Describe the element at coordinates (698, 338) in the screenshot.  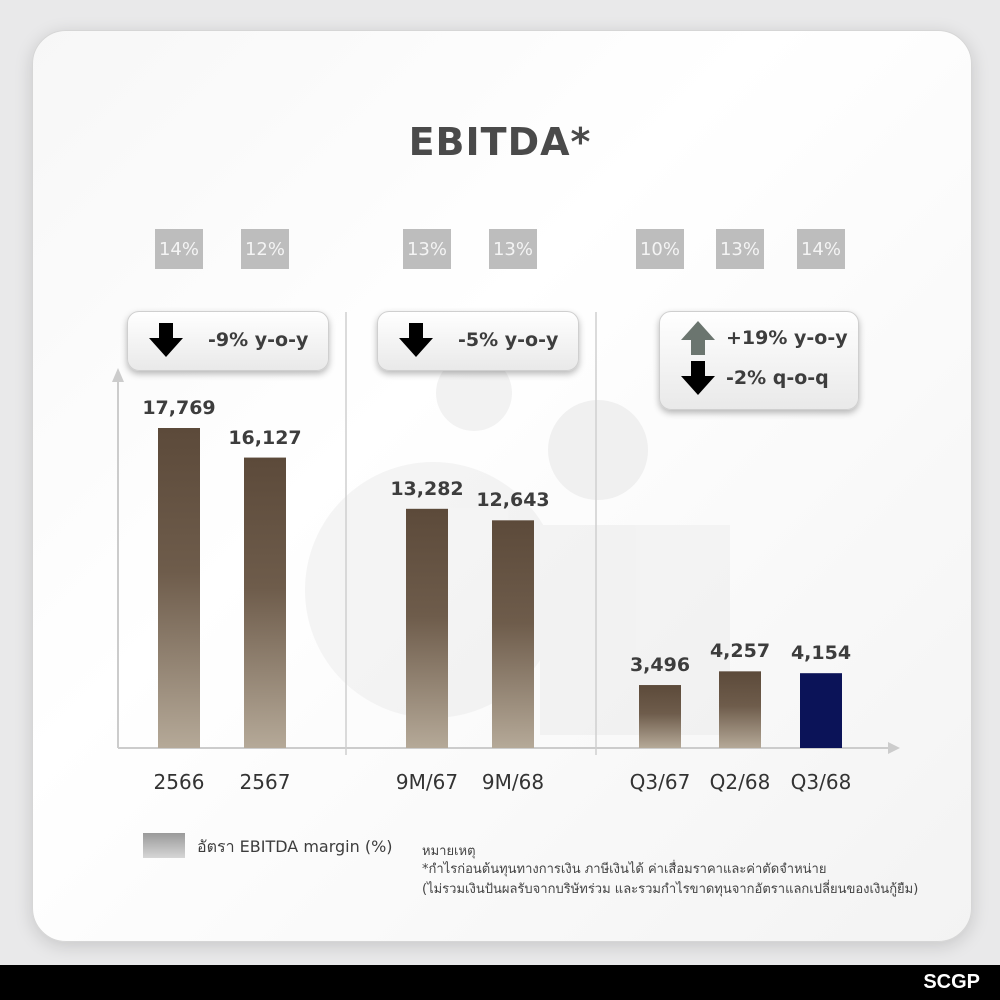
I see `arrow-up-icon` at that location.